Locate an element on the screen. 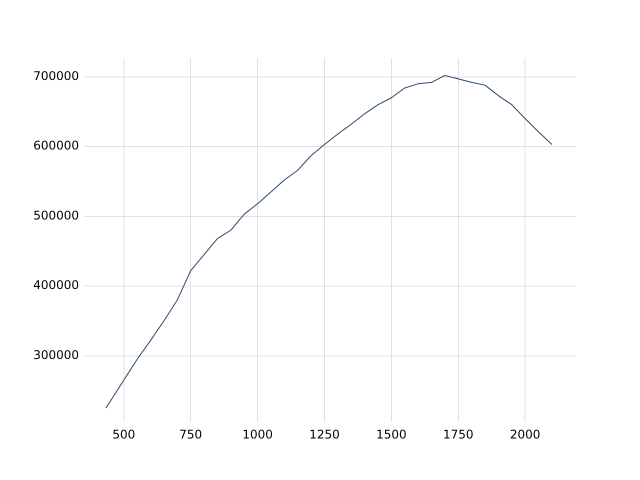 This screenshot has width=640, height=480. y-tick-label: 700000 is located at coordinates (56, 75).